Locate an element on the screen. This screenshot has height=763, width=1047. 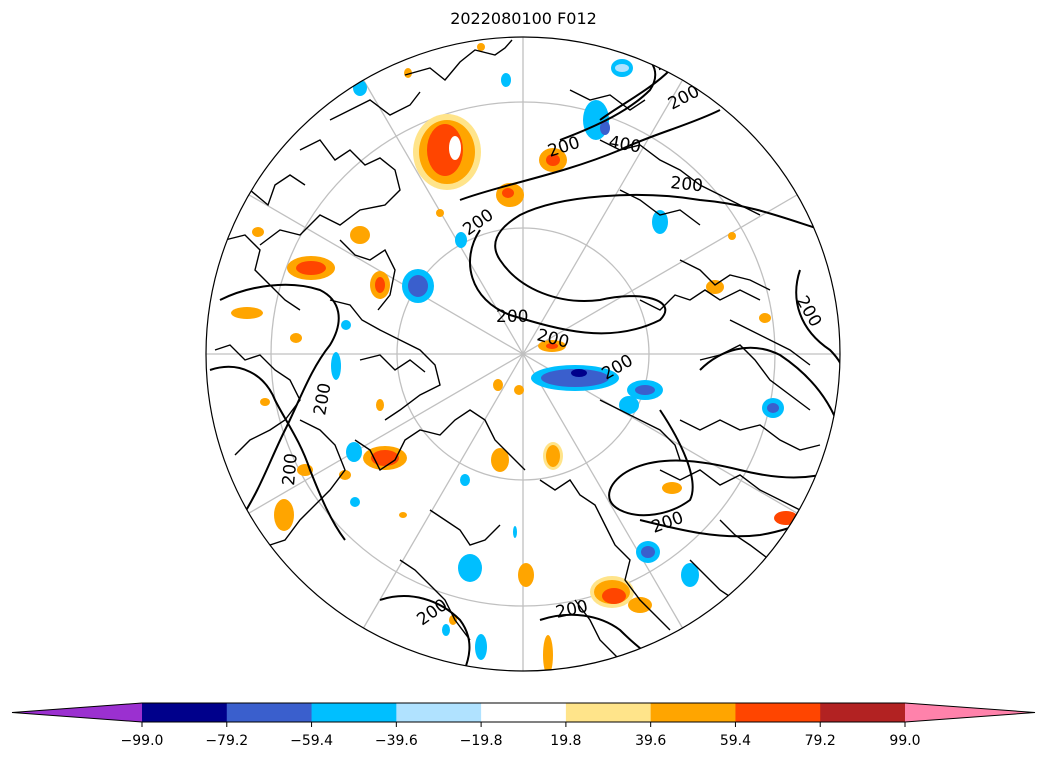
colorbar-extend-high is located at coordinates (970, 712).